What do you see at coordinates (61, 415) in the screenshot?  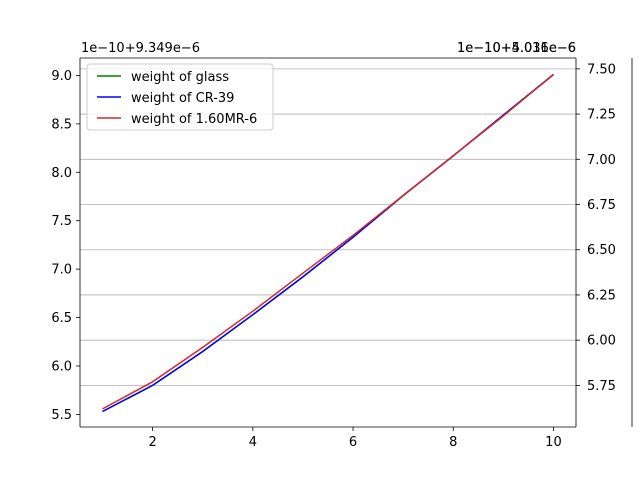 I see `left-y-tick-label-0: 5.5` at bounding box center [61, 415].